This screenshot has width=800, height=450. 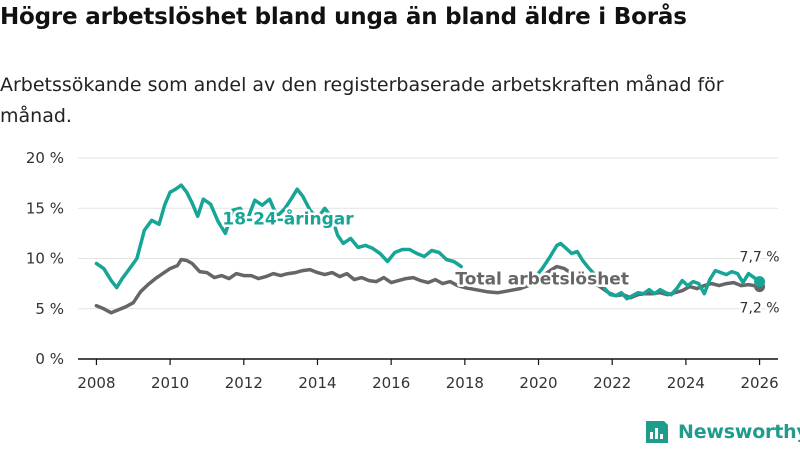 What do you see at coordinates (170, 383) in the screenshot?
I see `x-tick-label: 2010` at bounding box center [170, 383].